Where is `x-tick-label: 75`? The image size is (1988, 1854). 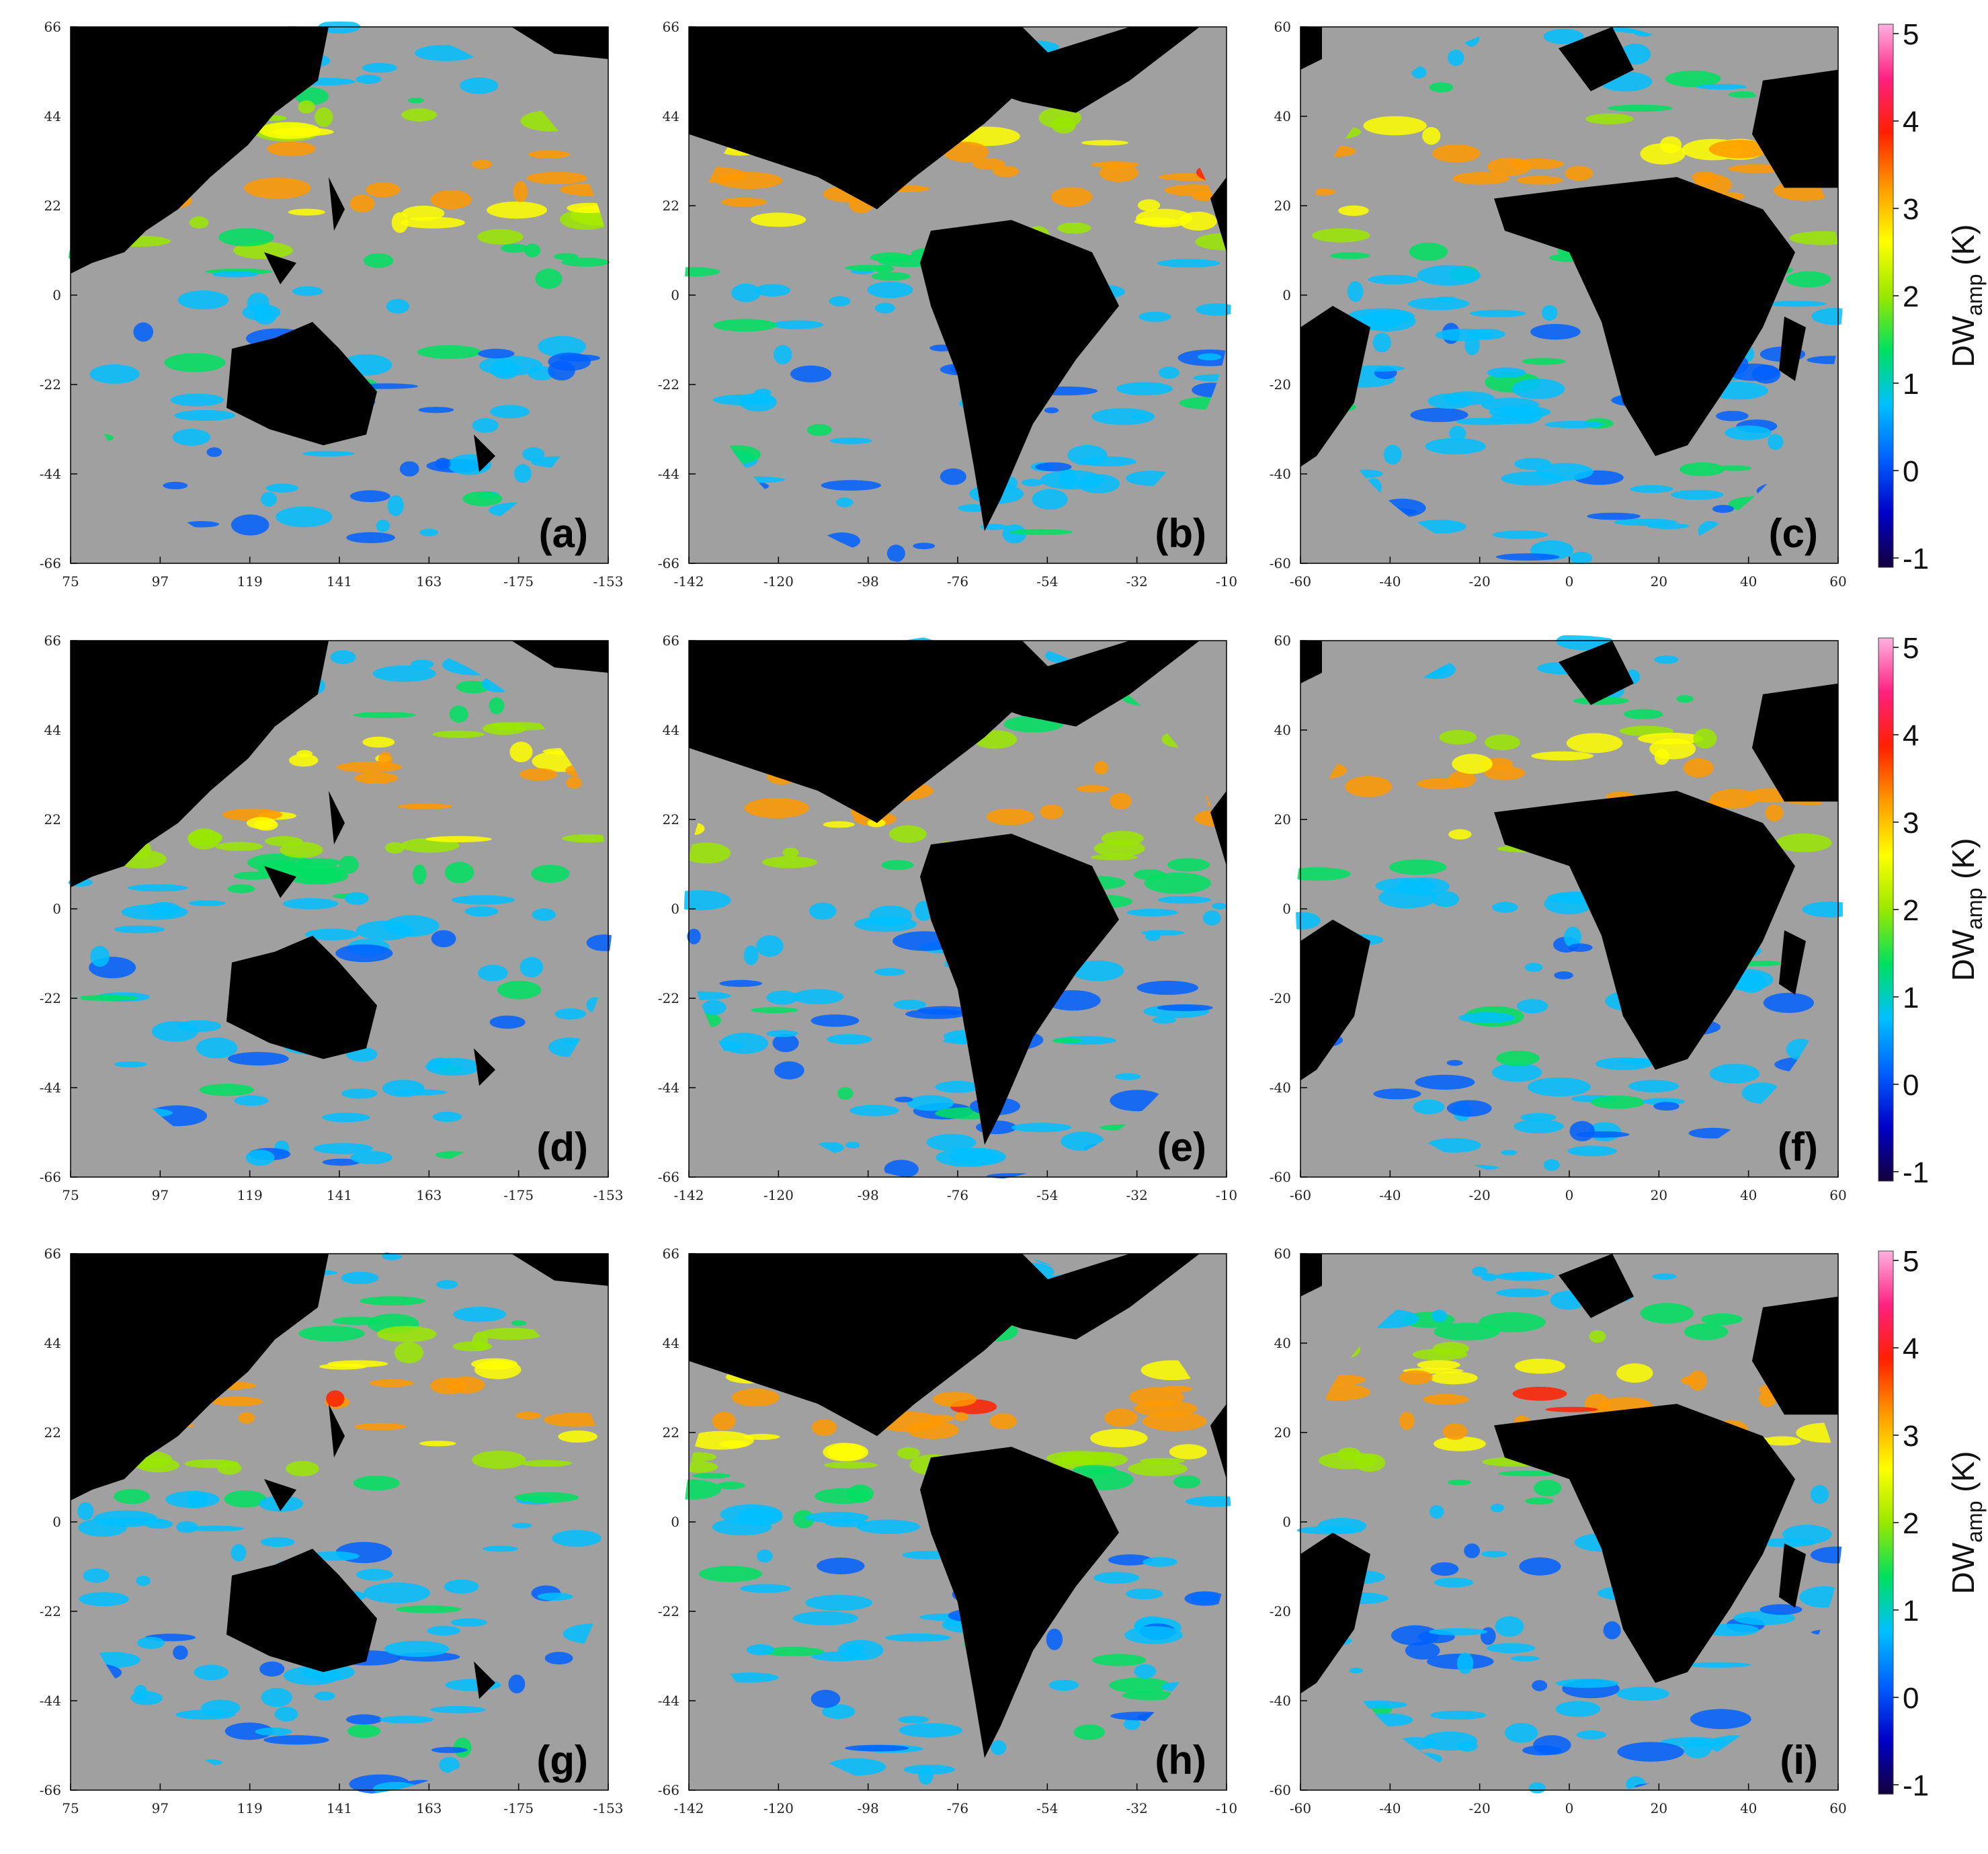 x-tick-label: 75 is located at coordinates (70, 1808).